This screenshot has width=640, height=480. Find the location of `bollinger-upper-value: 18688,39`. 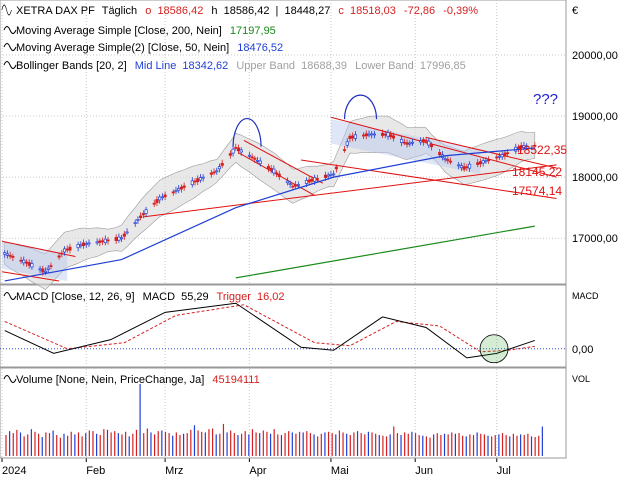

bollinger-upper-value: 18688,39 is located at coordinates (324, 66).